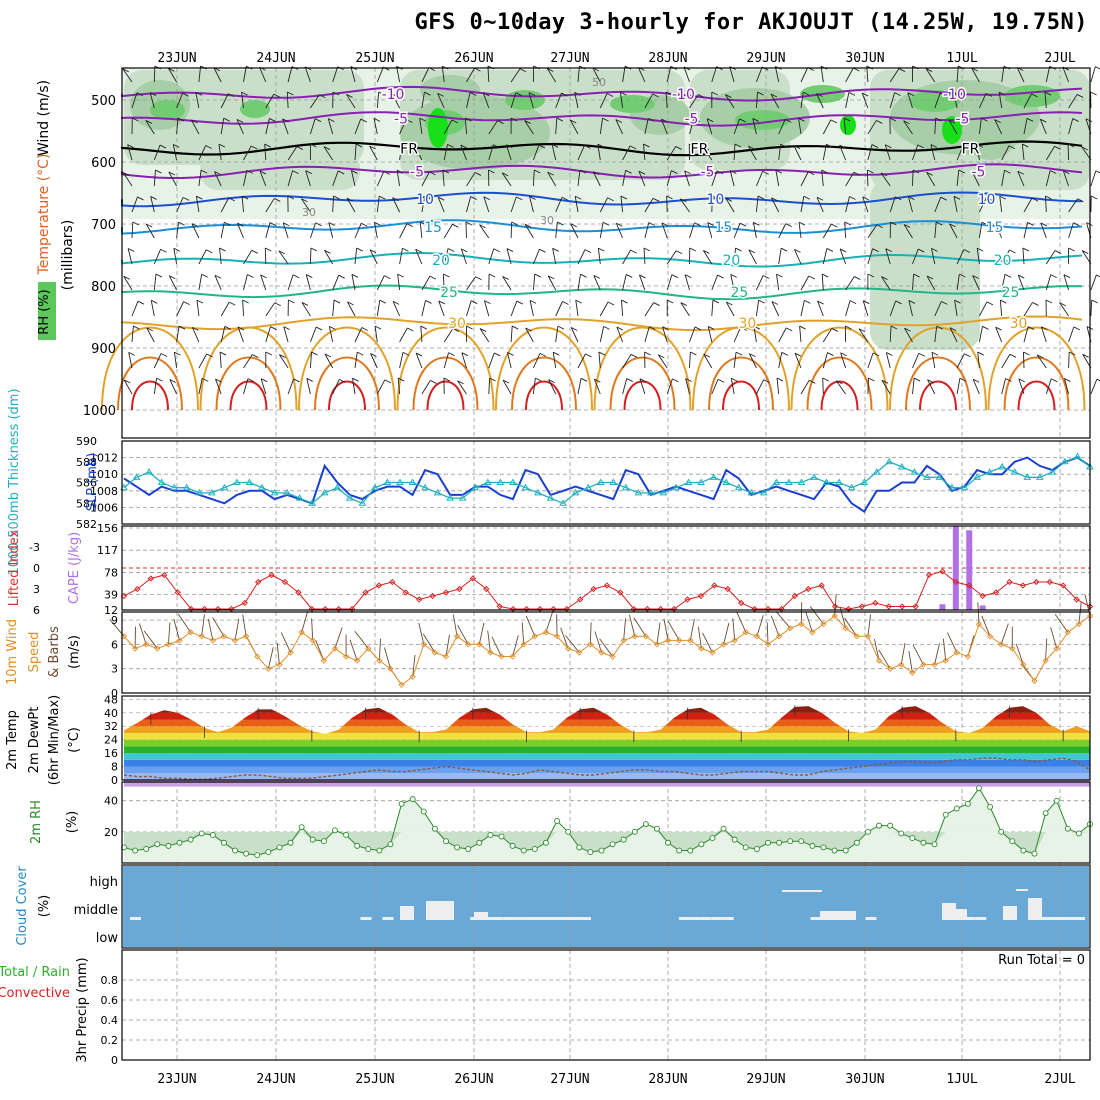 Image resolution: width=1100 pixels, height=1100 pixels. I want to click on temp-contour-label: -5, so click(401, 120).